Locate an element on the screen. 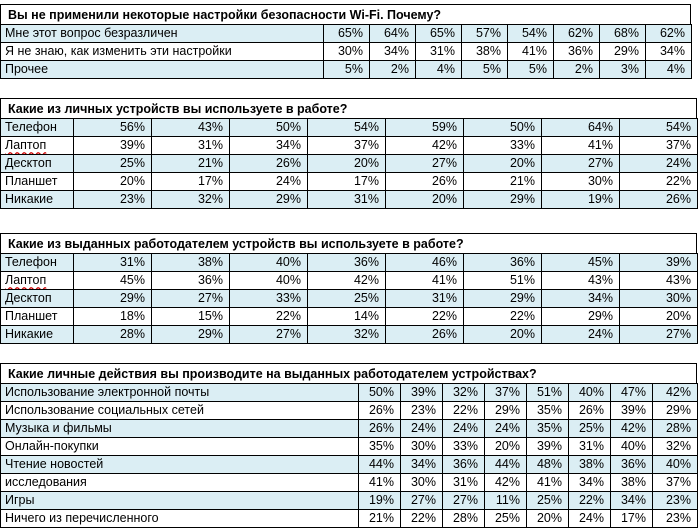 Image resolution: width=698 pixels, height=529 pixels. table-row: Музыка и фильмы 26% 24% 24% 24% 35% 25% 42% 28% is located at coordinates (349, 428).